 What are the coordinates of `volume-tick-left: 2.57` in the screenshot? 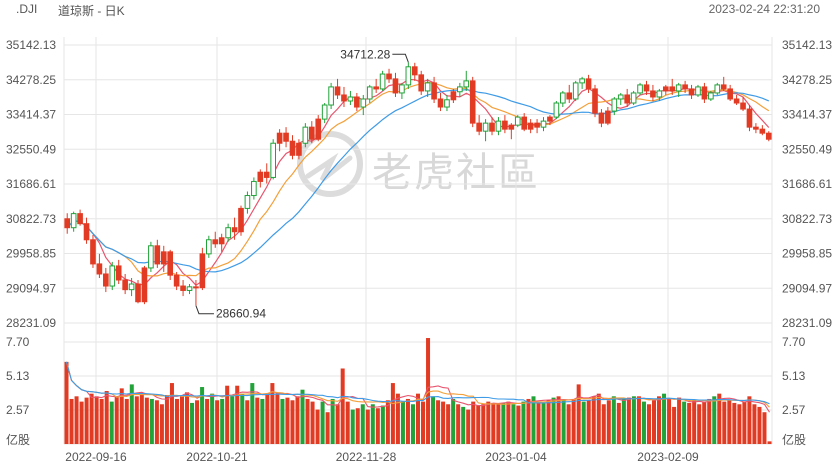 It's located at (18, 410).